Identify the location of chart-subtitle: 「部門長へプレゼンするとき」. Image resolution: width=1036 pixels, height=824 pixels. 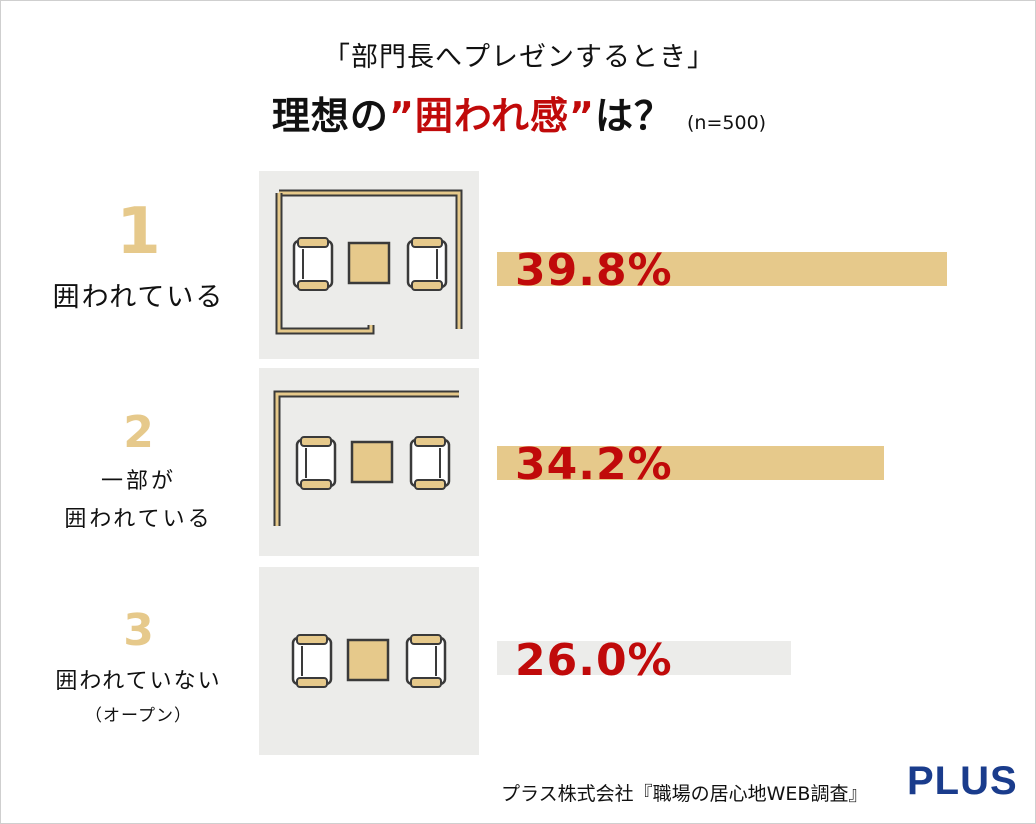
(519, 57).